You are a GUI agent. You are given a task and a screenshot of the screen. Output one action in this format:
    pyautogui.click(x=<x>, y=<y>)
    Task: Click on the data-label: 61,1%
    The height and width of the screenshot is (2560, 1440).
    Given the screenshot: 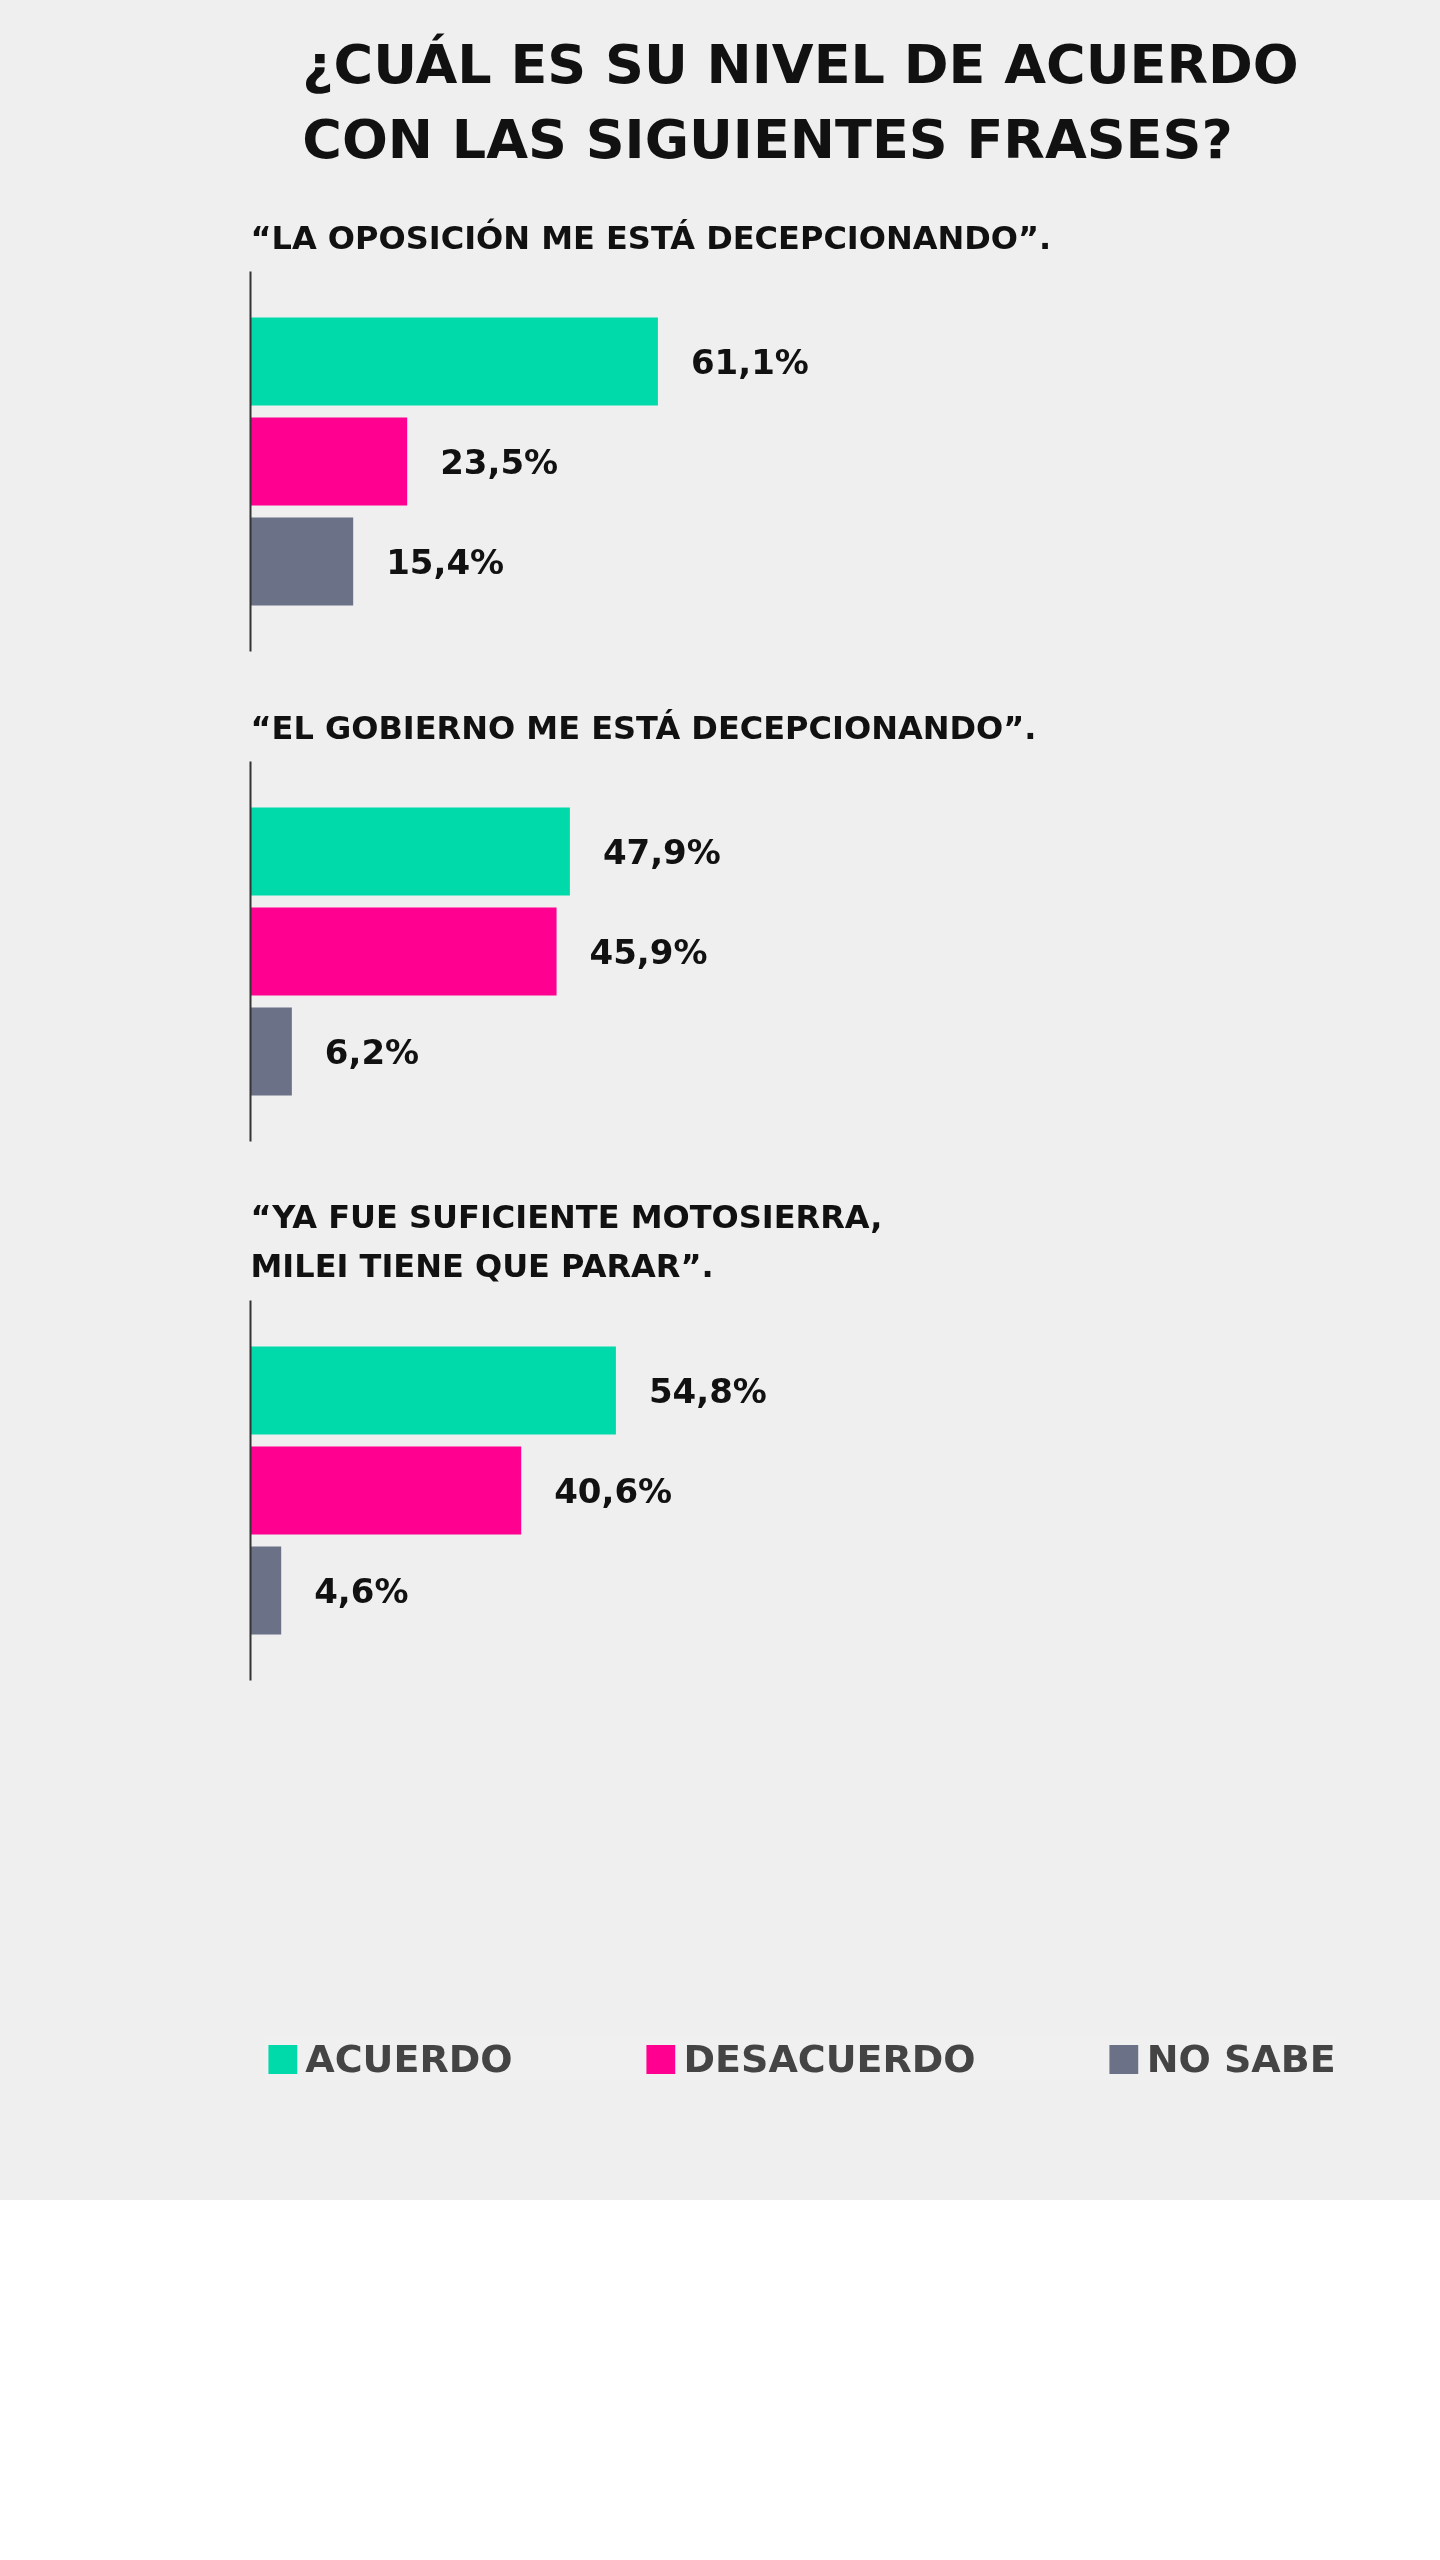 What is the action you would take?
    pyautogui.click(x=749, y=361)
    